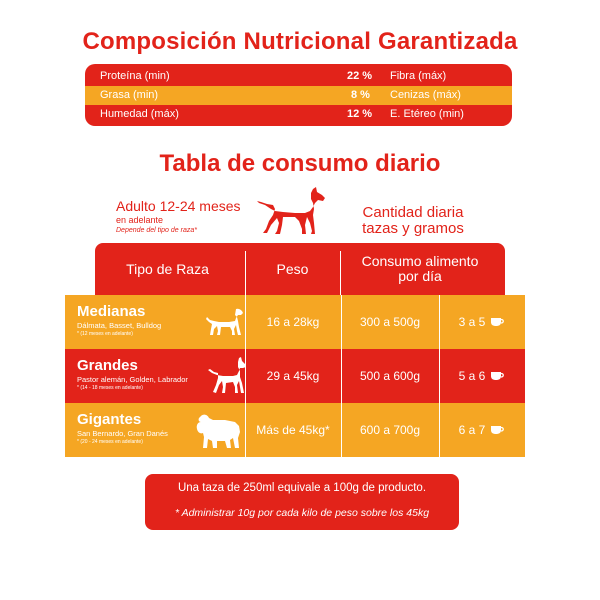 Image resolution: width=600 pixels, height=600 pixels. Describe the element at coordinates (472, 430) in the screenshot. I see `cups-value: 6 a 7` at that location.